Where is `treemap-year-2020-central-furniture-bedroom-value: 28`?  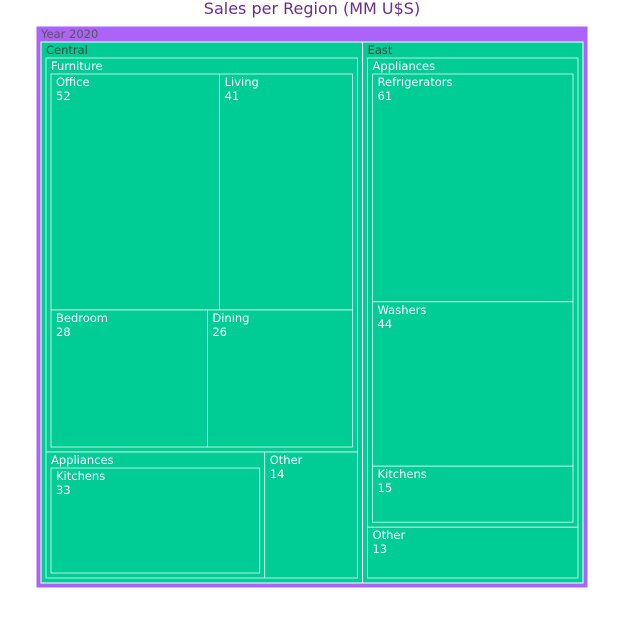 treemap-year-2020-central-furniture-bedroom-value: 28 is located at coordinates (63, 332).